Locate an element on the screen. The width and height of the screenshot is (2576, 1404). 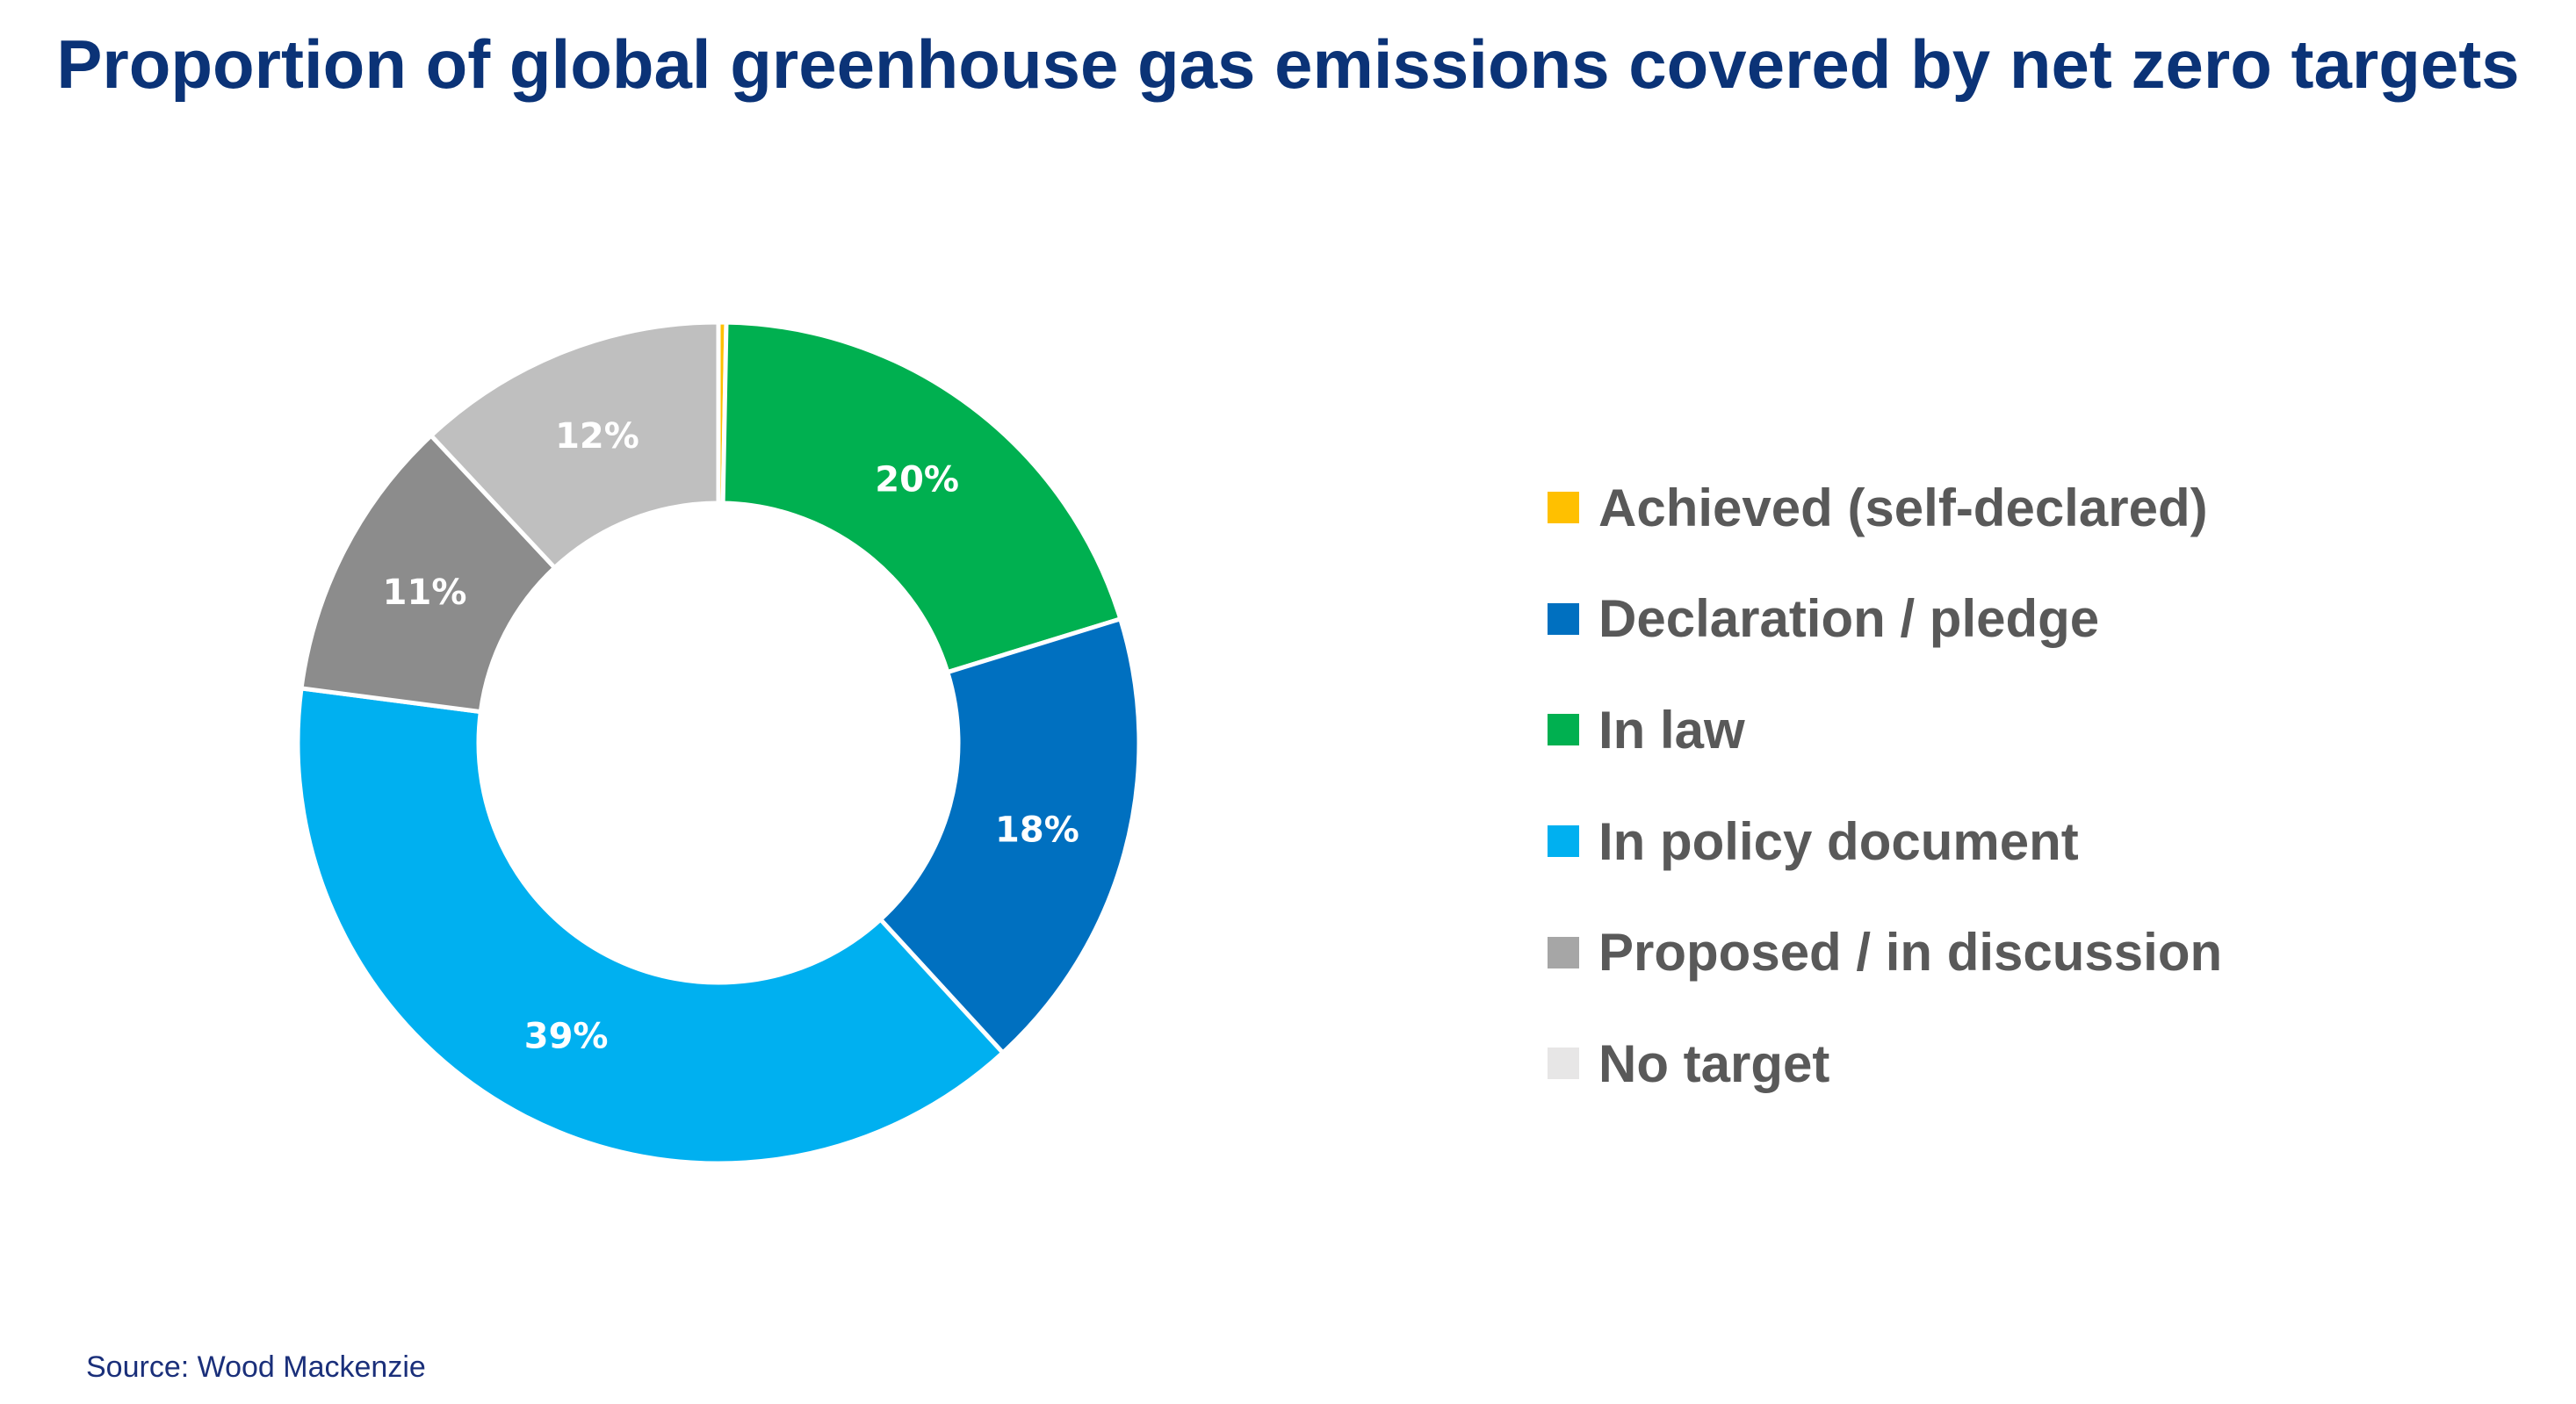
legend-item-policy: In policy document is located at coordinates (1885, 841).